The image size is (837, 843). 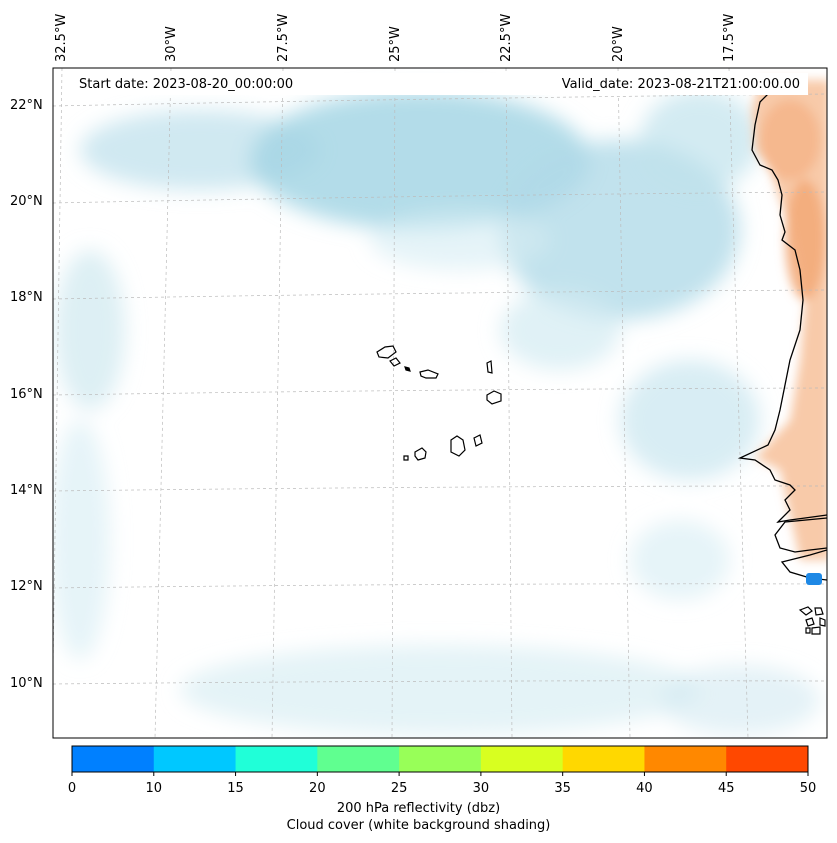 I want to click on cape-verde-islands, so click(x=439, y=403).